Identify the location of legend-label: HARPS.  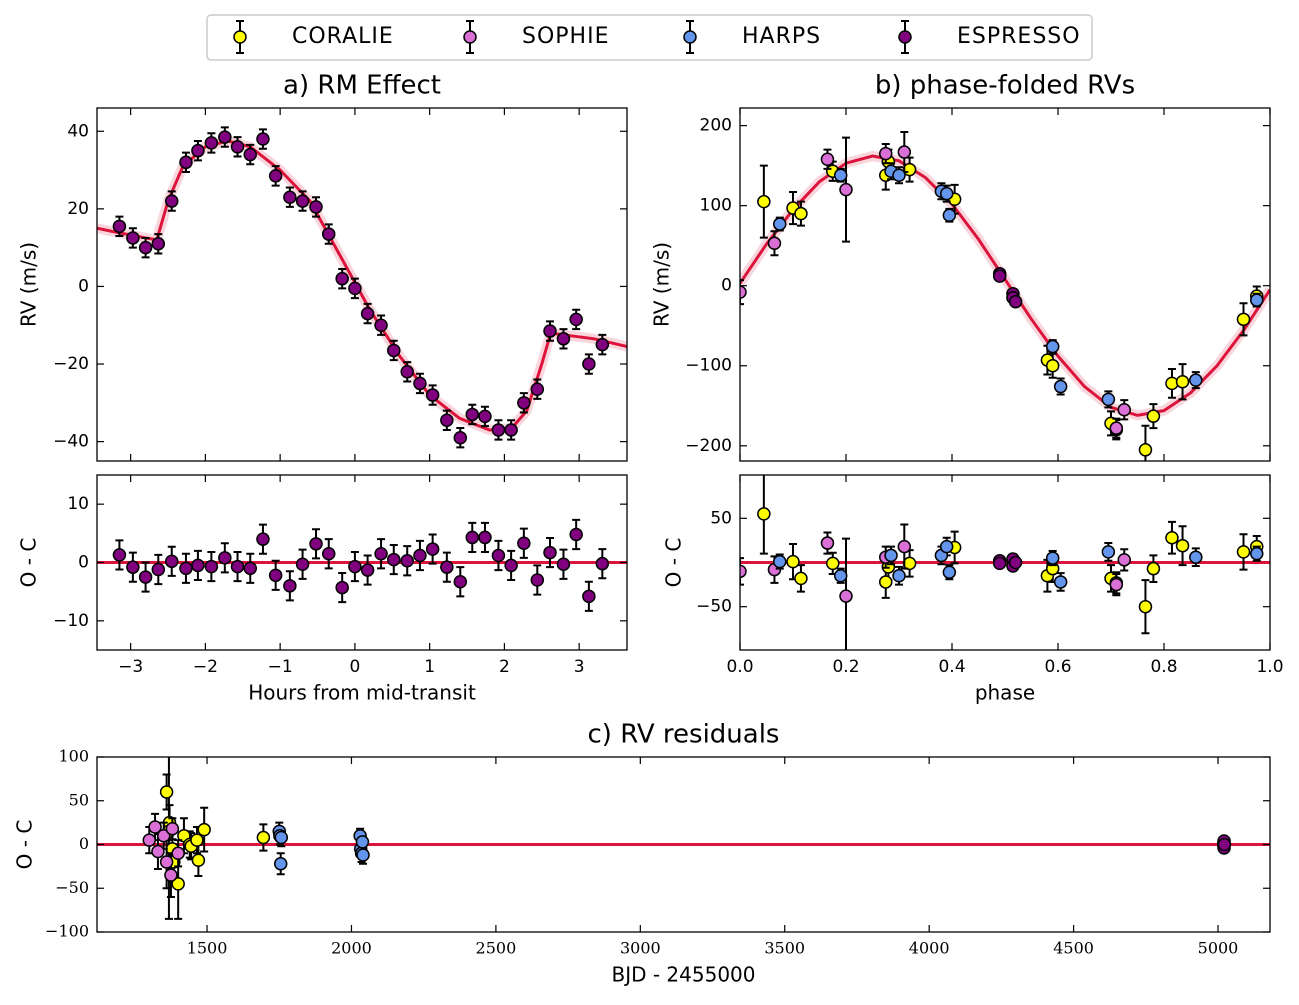
(781, 36).